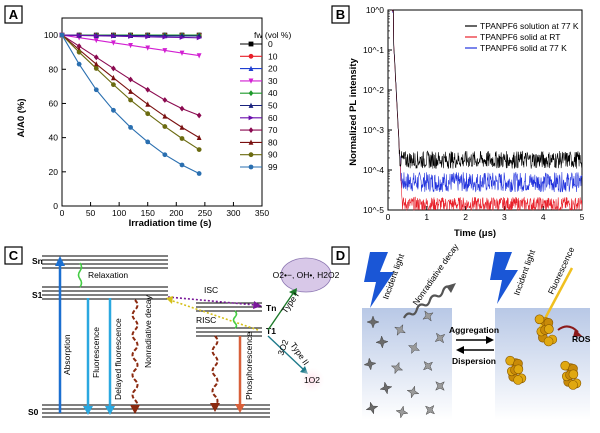 This screenshot has height=433, width=600. I want to click on legend-label: 60, so click(273, 118).